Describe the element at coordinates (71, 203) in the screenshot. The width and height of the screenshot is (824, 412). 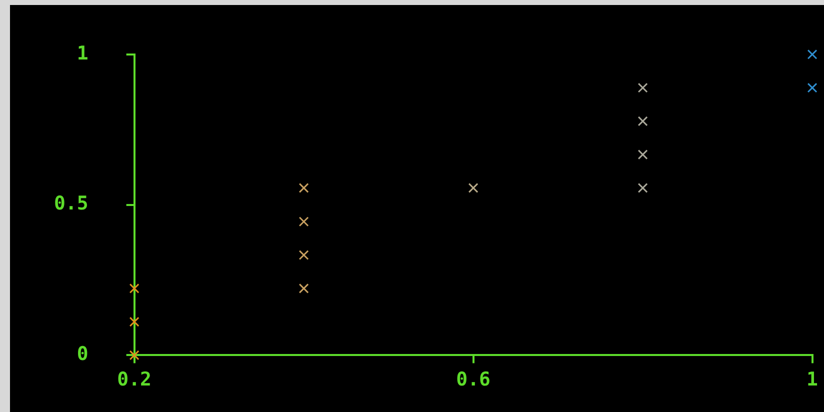
I see `y-tick-label: 0.5` at that location.